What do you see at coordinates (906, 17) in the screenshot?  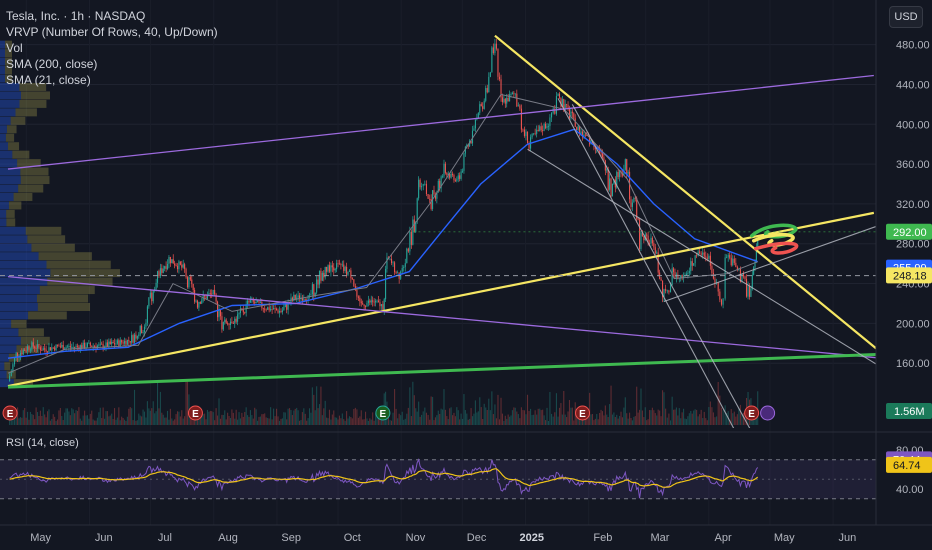 I see `currency-button: USD` at bounding box center [906, 17].